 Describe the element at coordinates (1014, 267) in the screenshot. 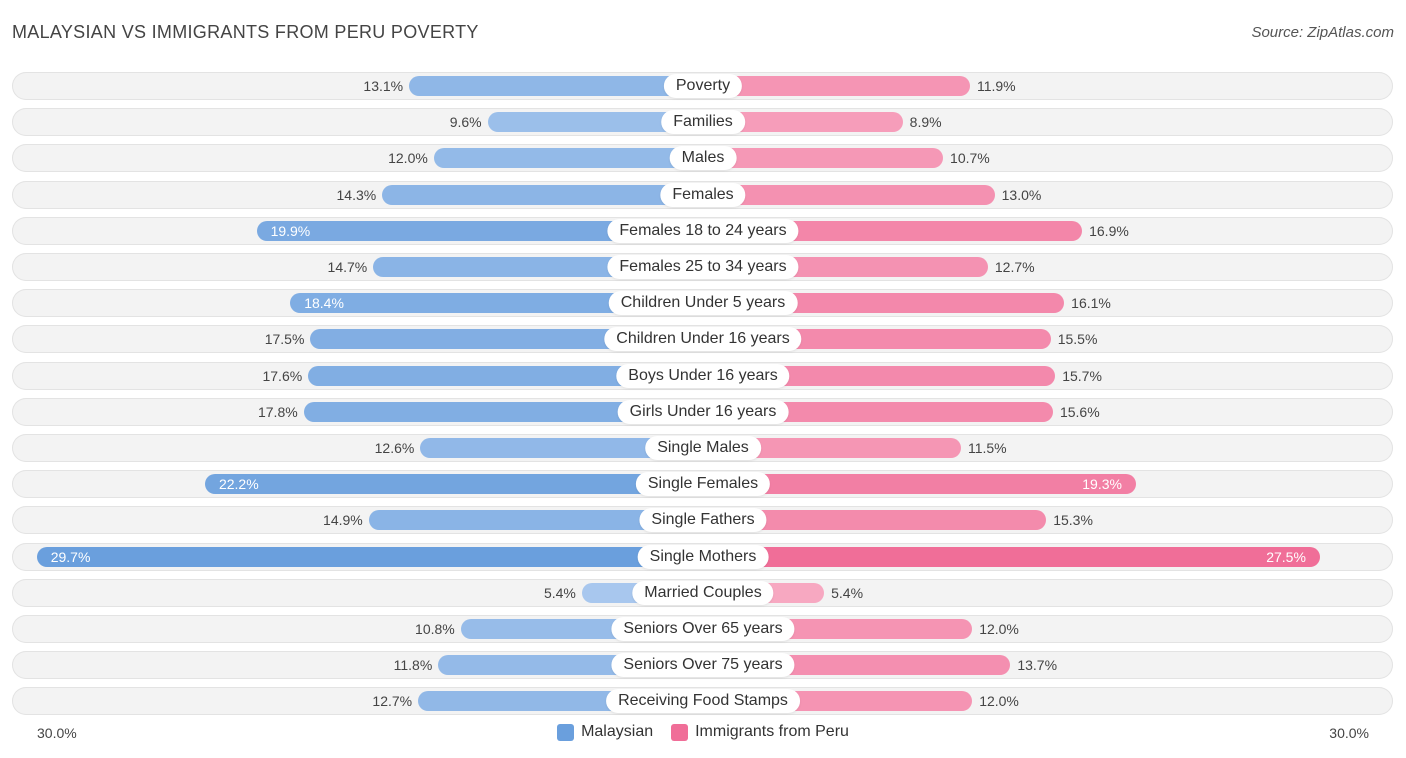

I see `value-label-immigrants-from-peru: 12.7%` at that location.